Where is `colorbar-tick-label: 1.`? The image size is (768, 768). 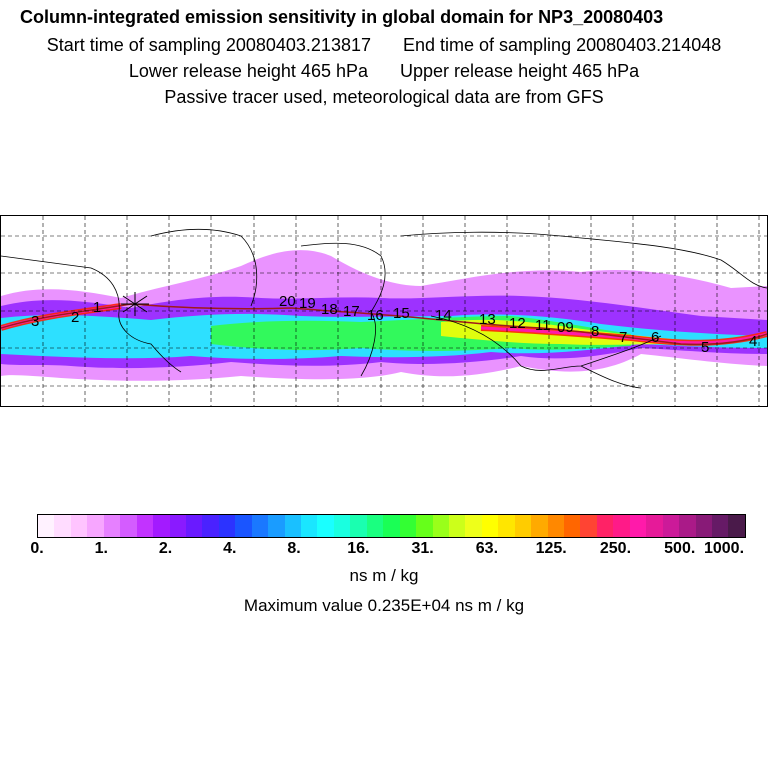 colorbar-tick-label: 1. is located at coordinates (101, 548).